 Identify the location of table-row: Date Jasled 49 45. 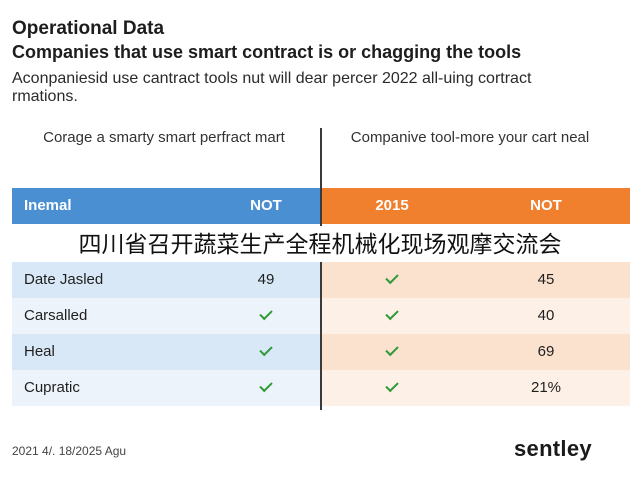
(321, 280).